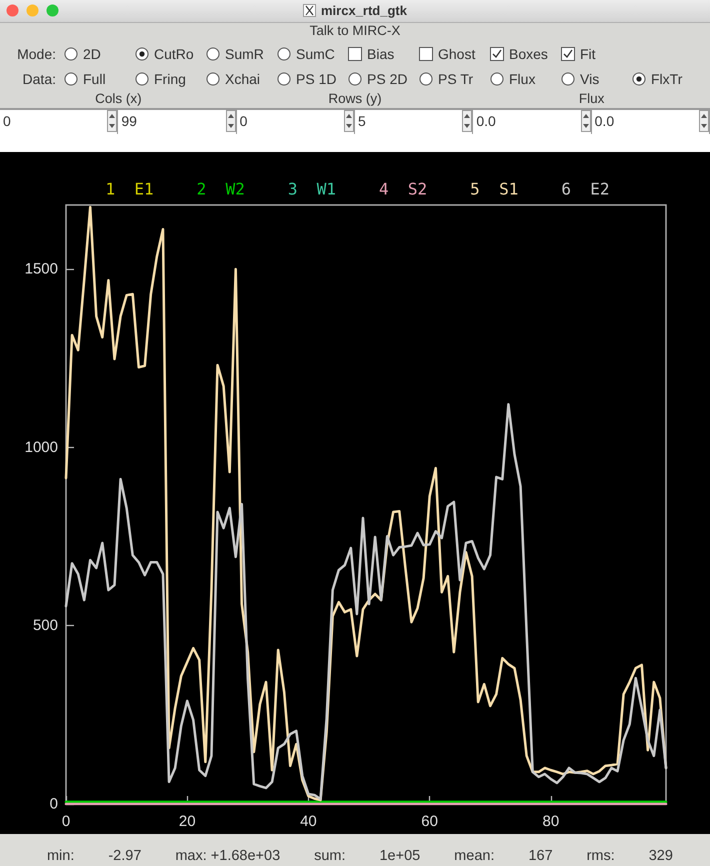 This screenshot has width=710, height=866. Describe the element at coordinates (585, 189) in the screenshot. I see `text: 6 E2` at that location.